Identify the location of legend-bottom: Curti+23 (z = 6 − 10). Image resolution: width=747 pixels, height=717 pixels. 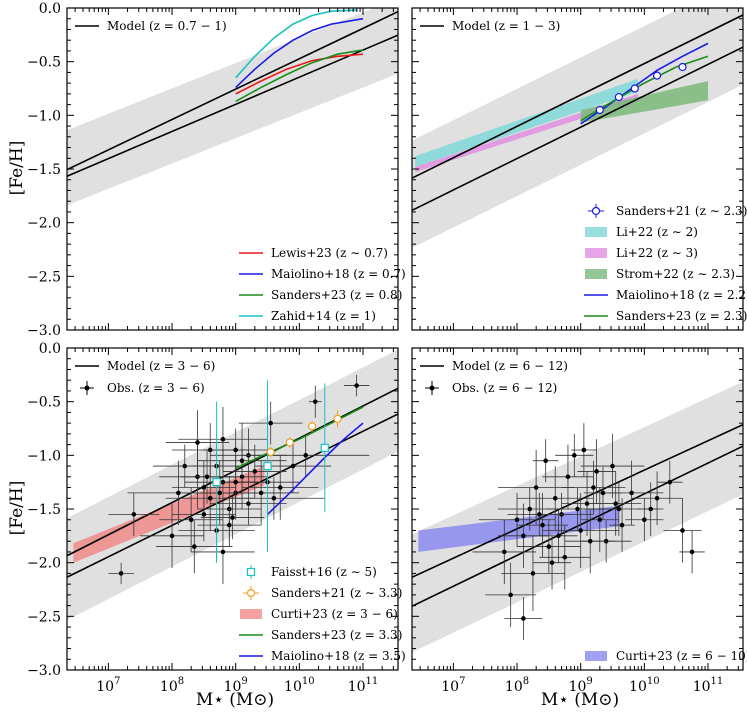
(666, 656).